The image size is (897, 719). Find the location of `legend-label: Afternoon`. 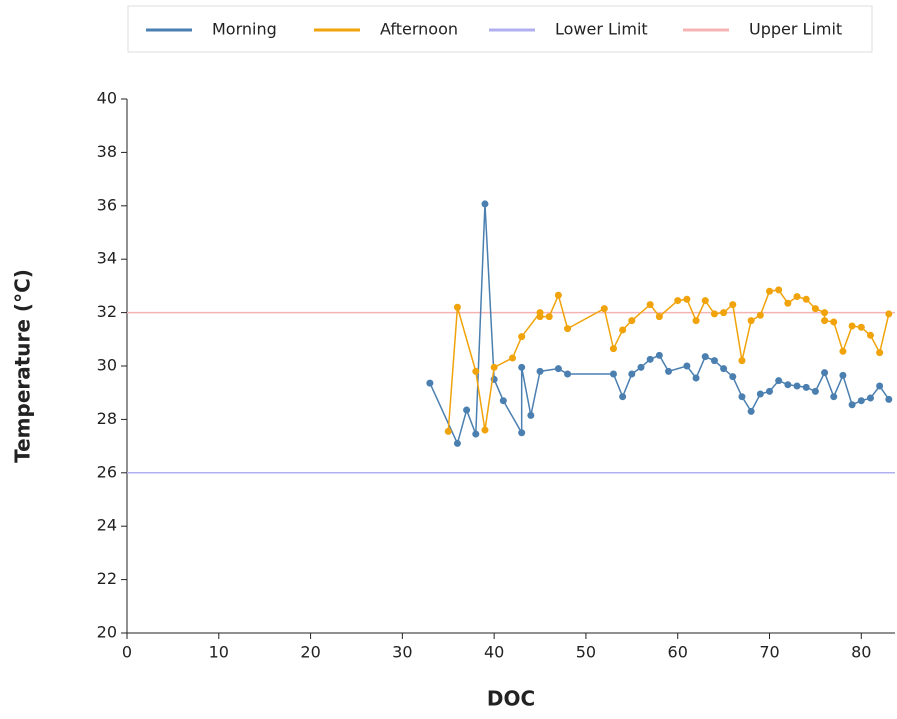

legend-label: Afternoon is located at coordinates (419, 29).